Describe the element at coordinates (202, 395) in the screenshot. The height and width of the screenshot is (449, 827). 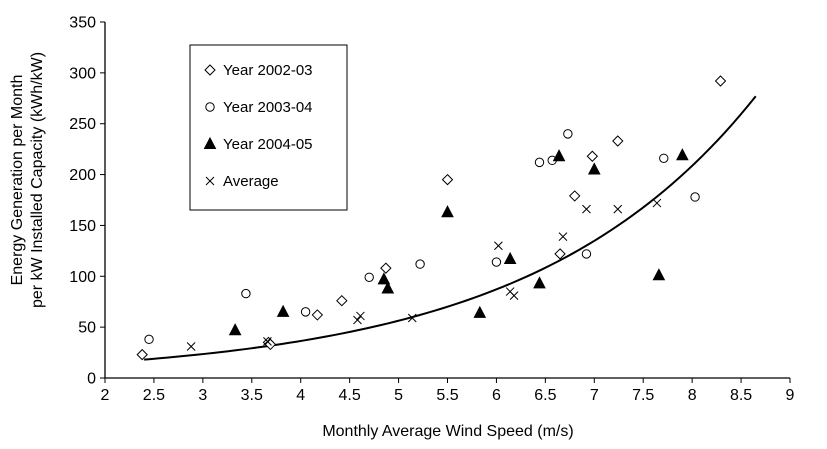
I see `x-tick-label: 3` at that location.